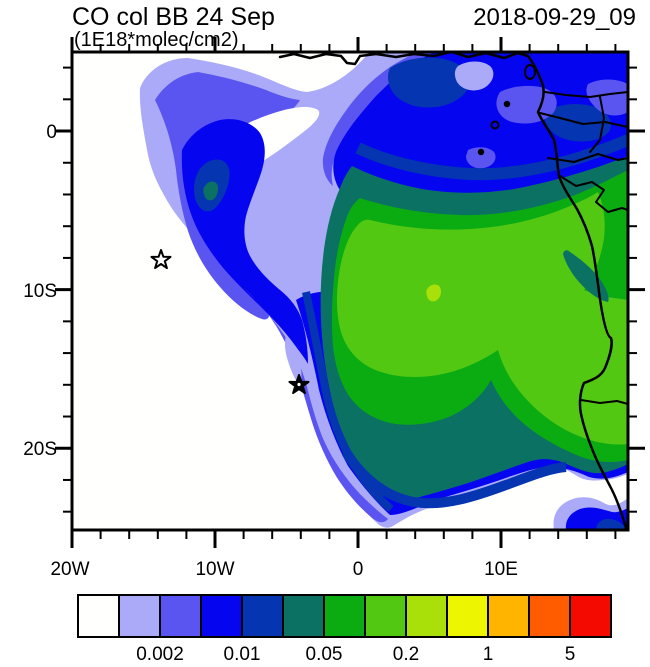 The image size is (650, 667). Describe the element at coordinates (348, 402) in the screenshot. I see `contour-navy-band-coast` at that location.